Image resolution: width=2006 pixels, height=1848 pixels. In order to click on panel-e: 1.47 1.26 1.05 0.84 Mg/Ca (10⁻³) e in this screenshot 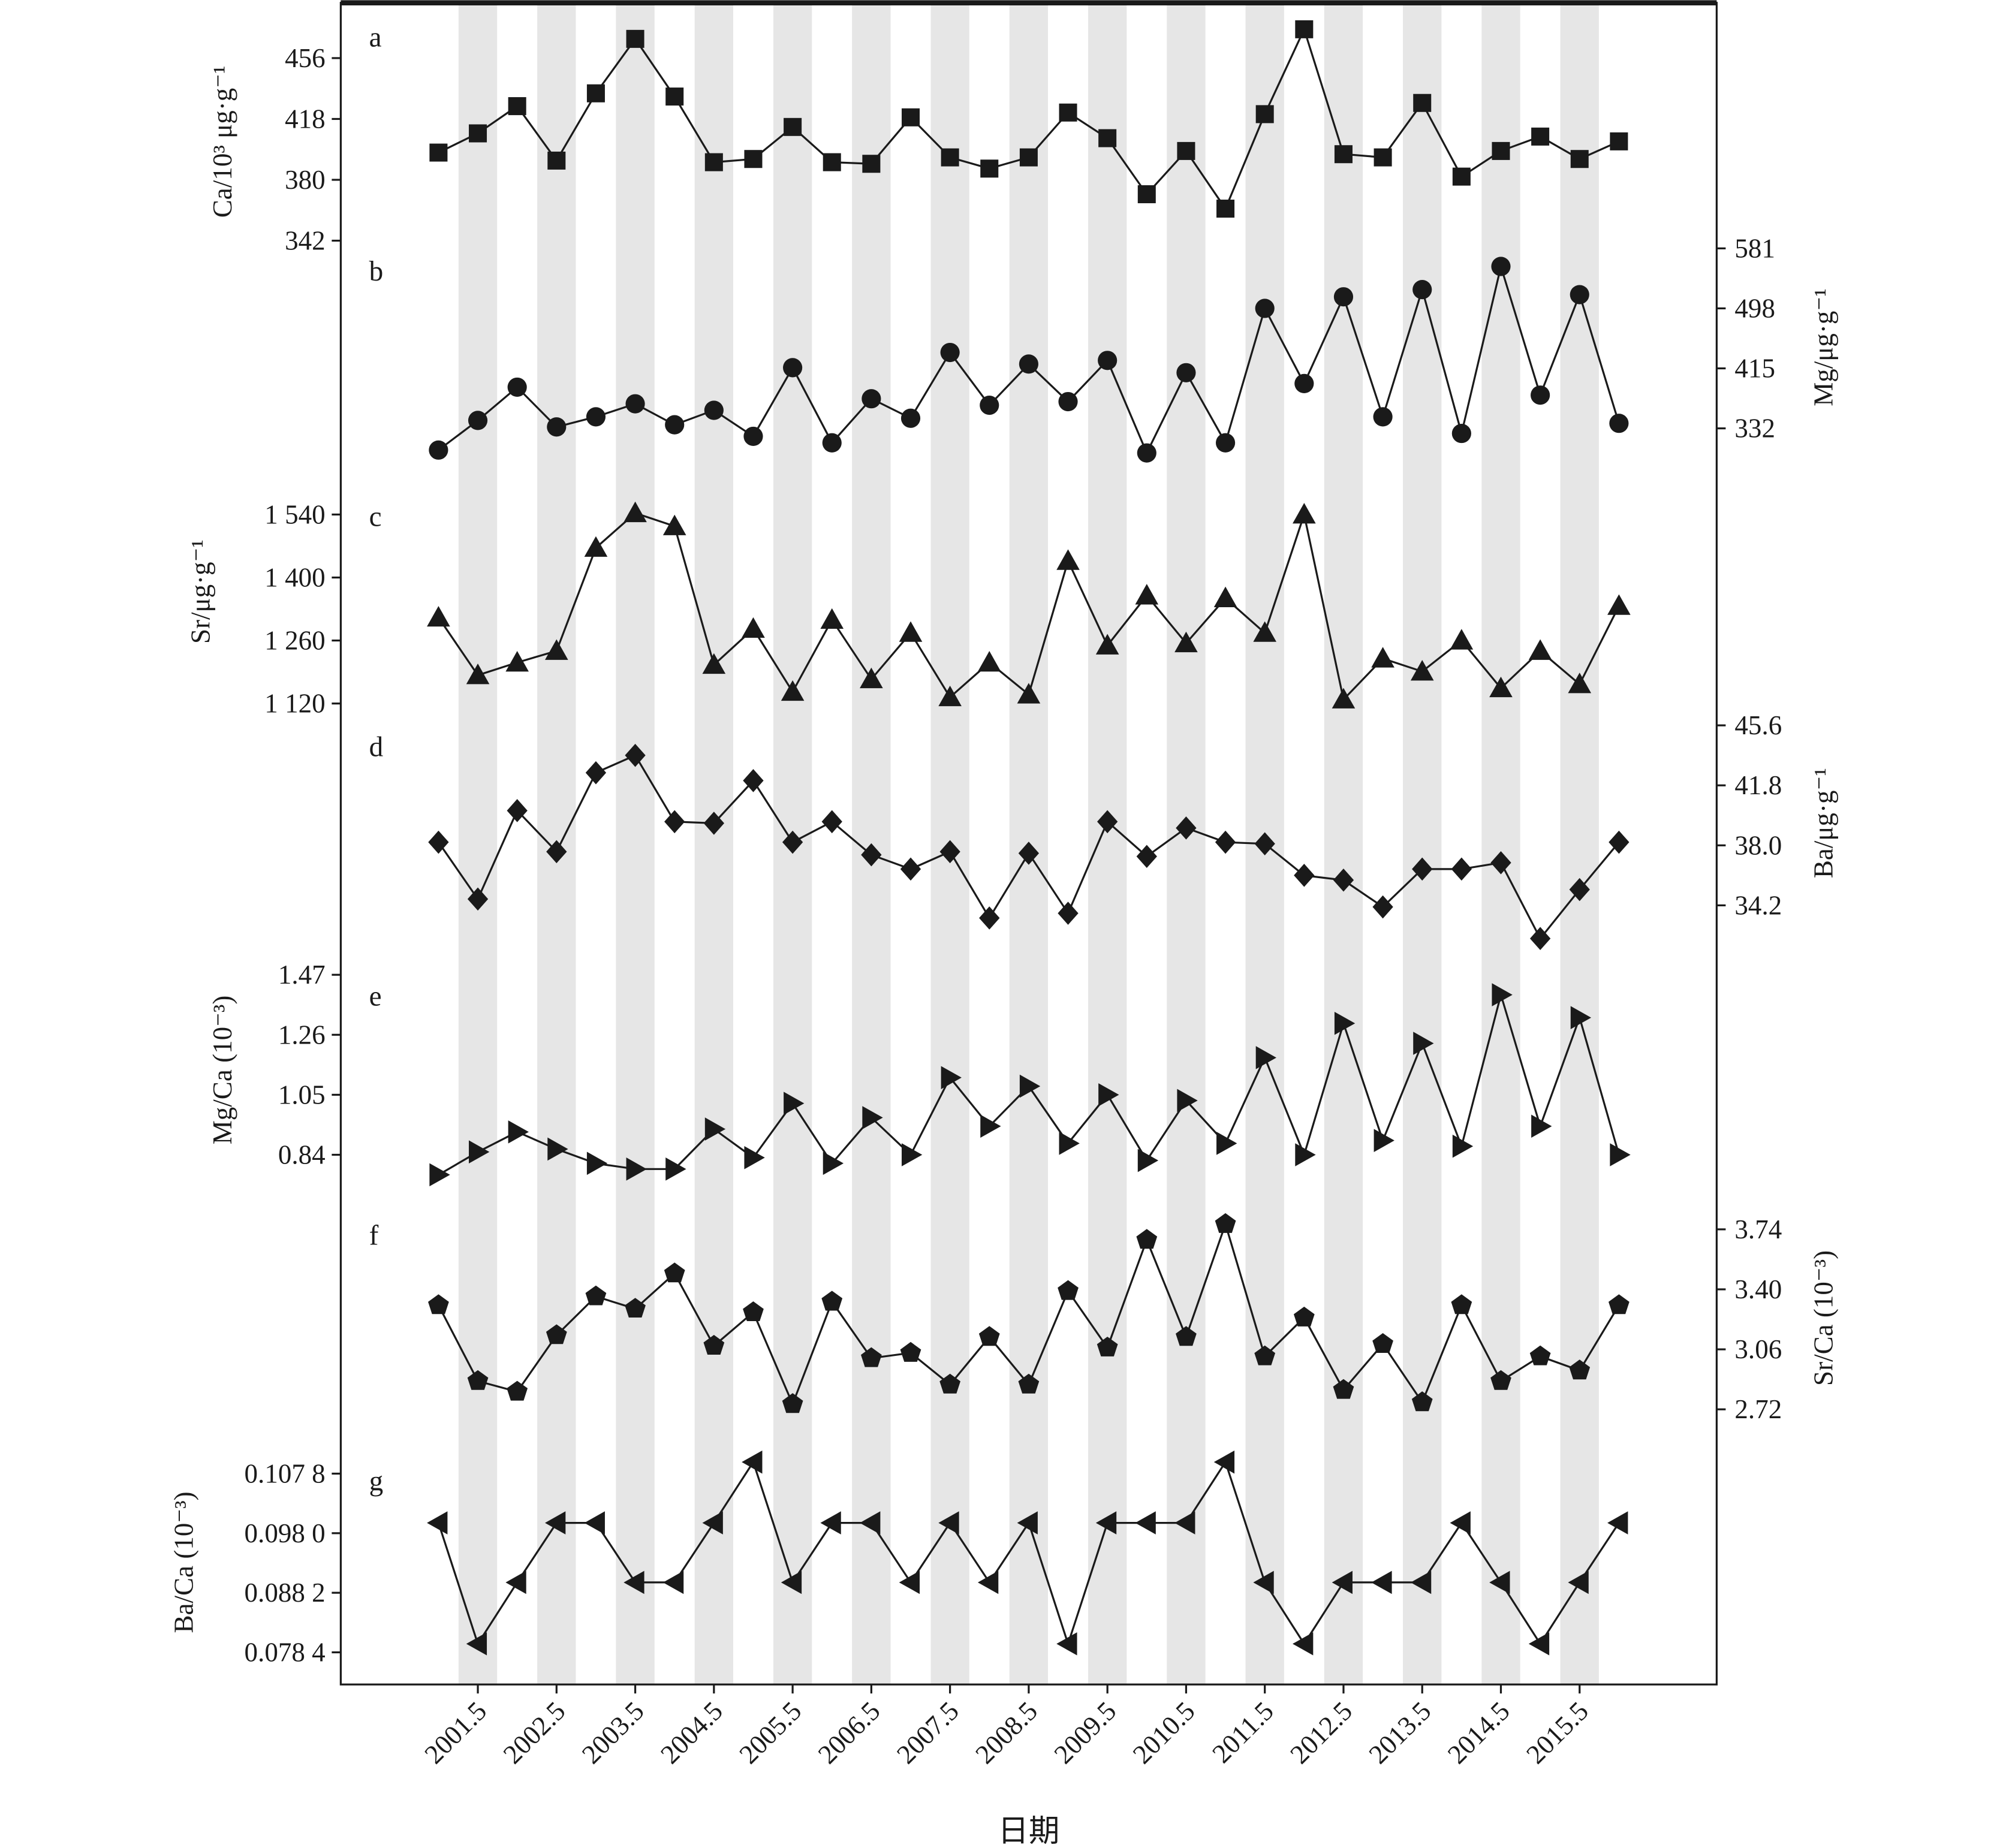, I will do `click(919, 1073)`.